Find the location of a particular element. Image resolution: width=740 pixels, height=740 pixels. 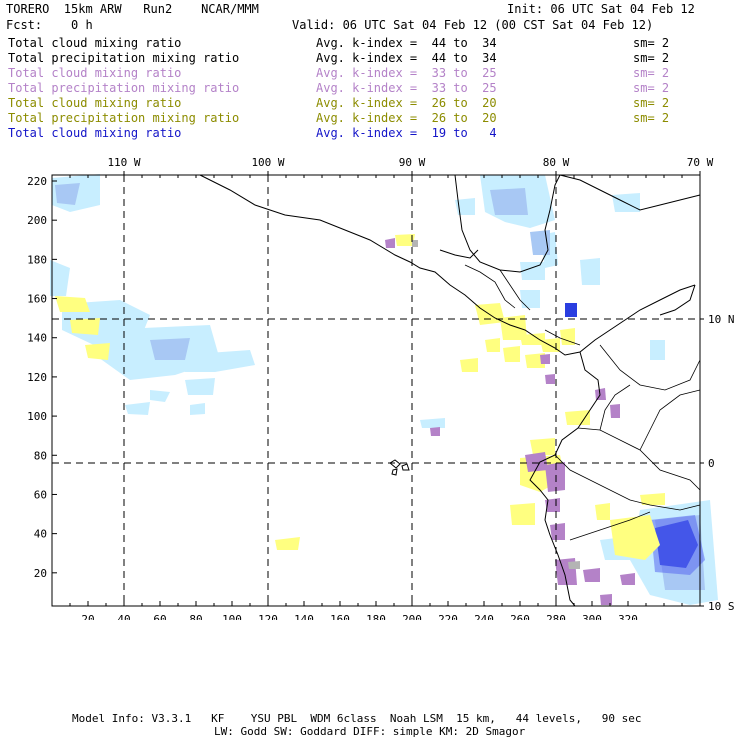

y-tick-label: 220 is located at coordinates (37, 181).